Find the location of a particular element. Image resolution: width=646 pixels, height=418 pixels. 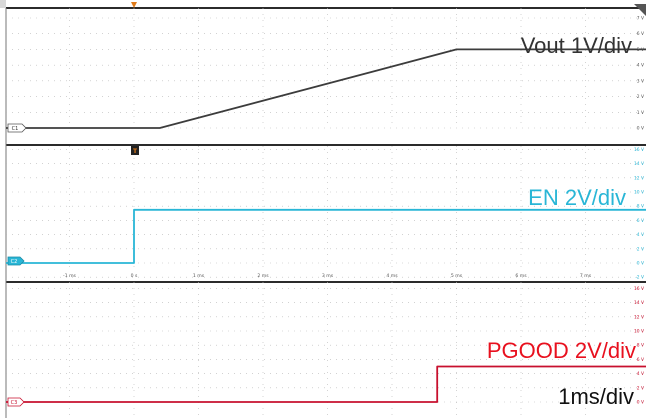

x-tick-label: 0 s is located at coordinates (134, 276).